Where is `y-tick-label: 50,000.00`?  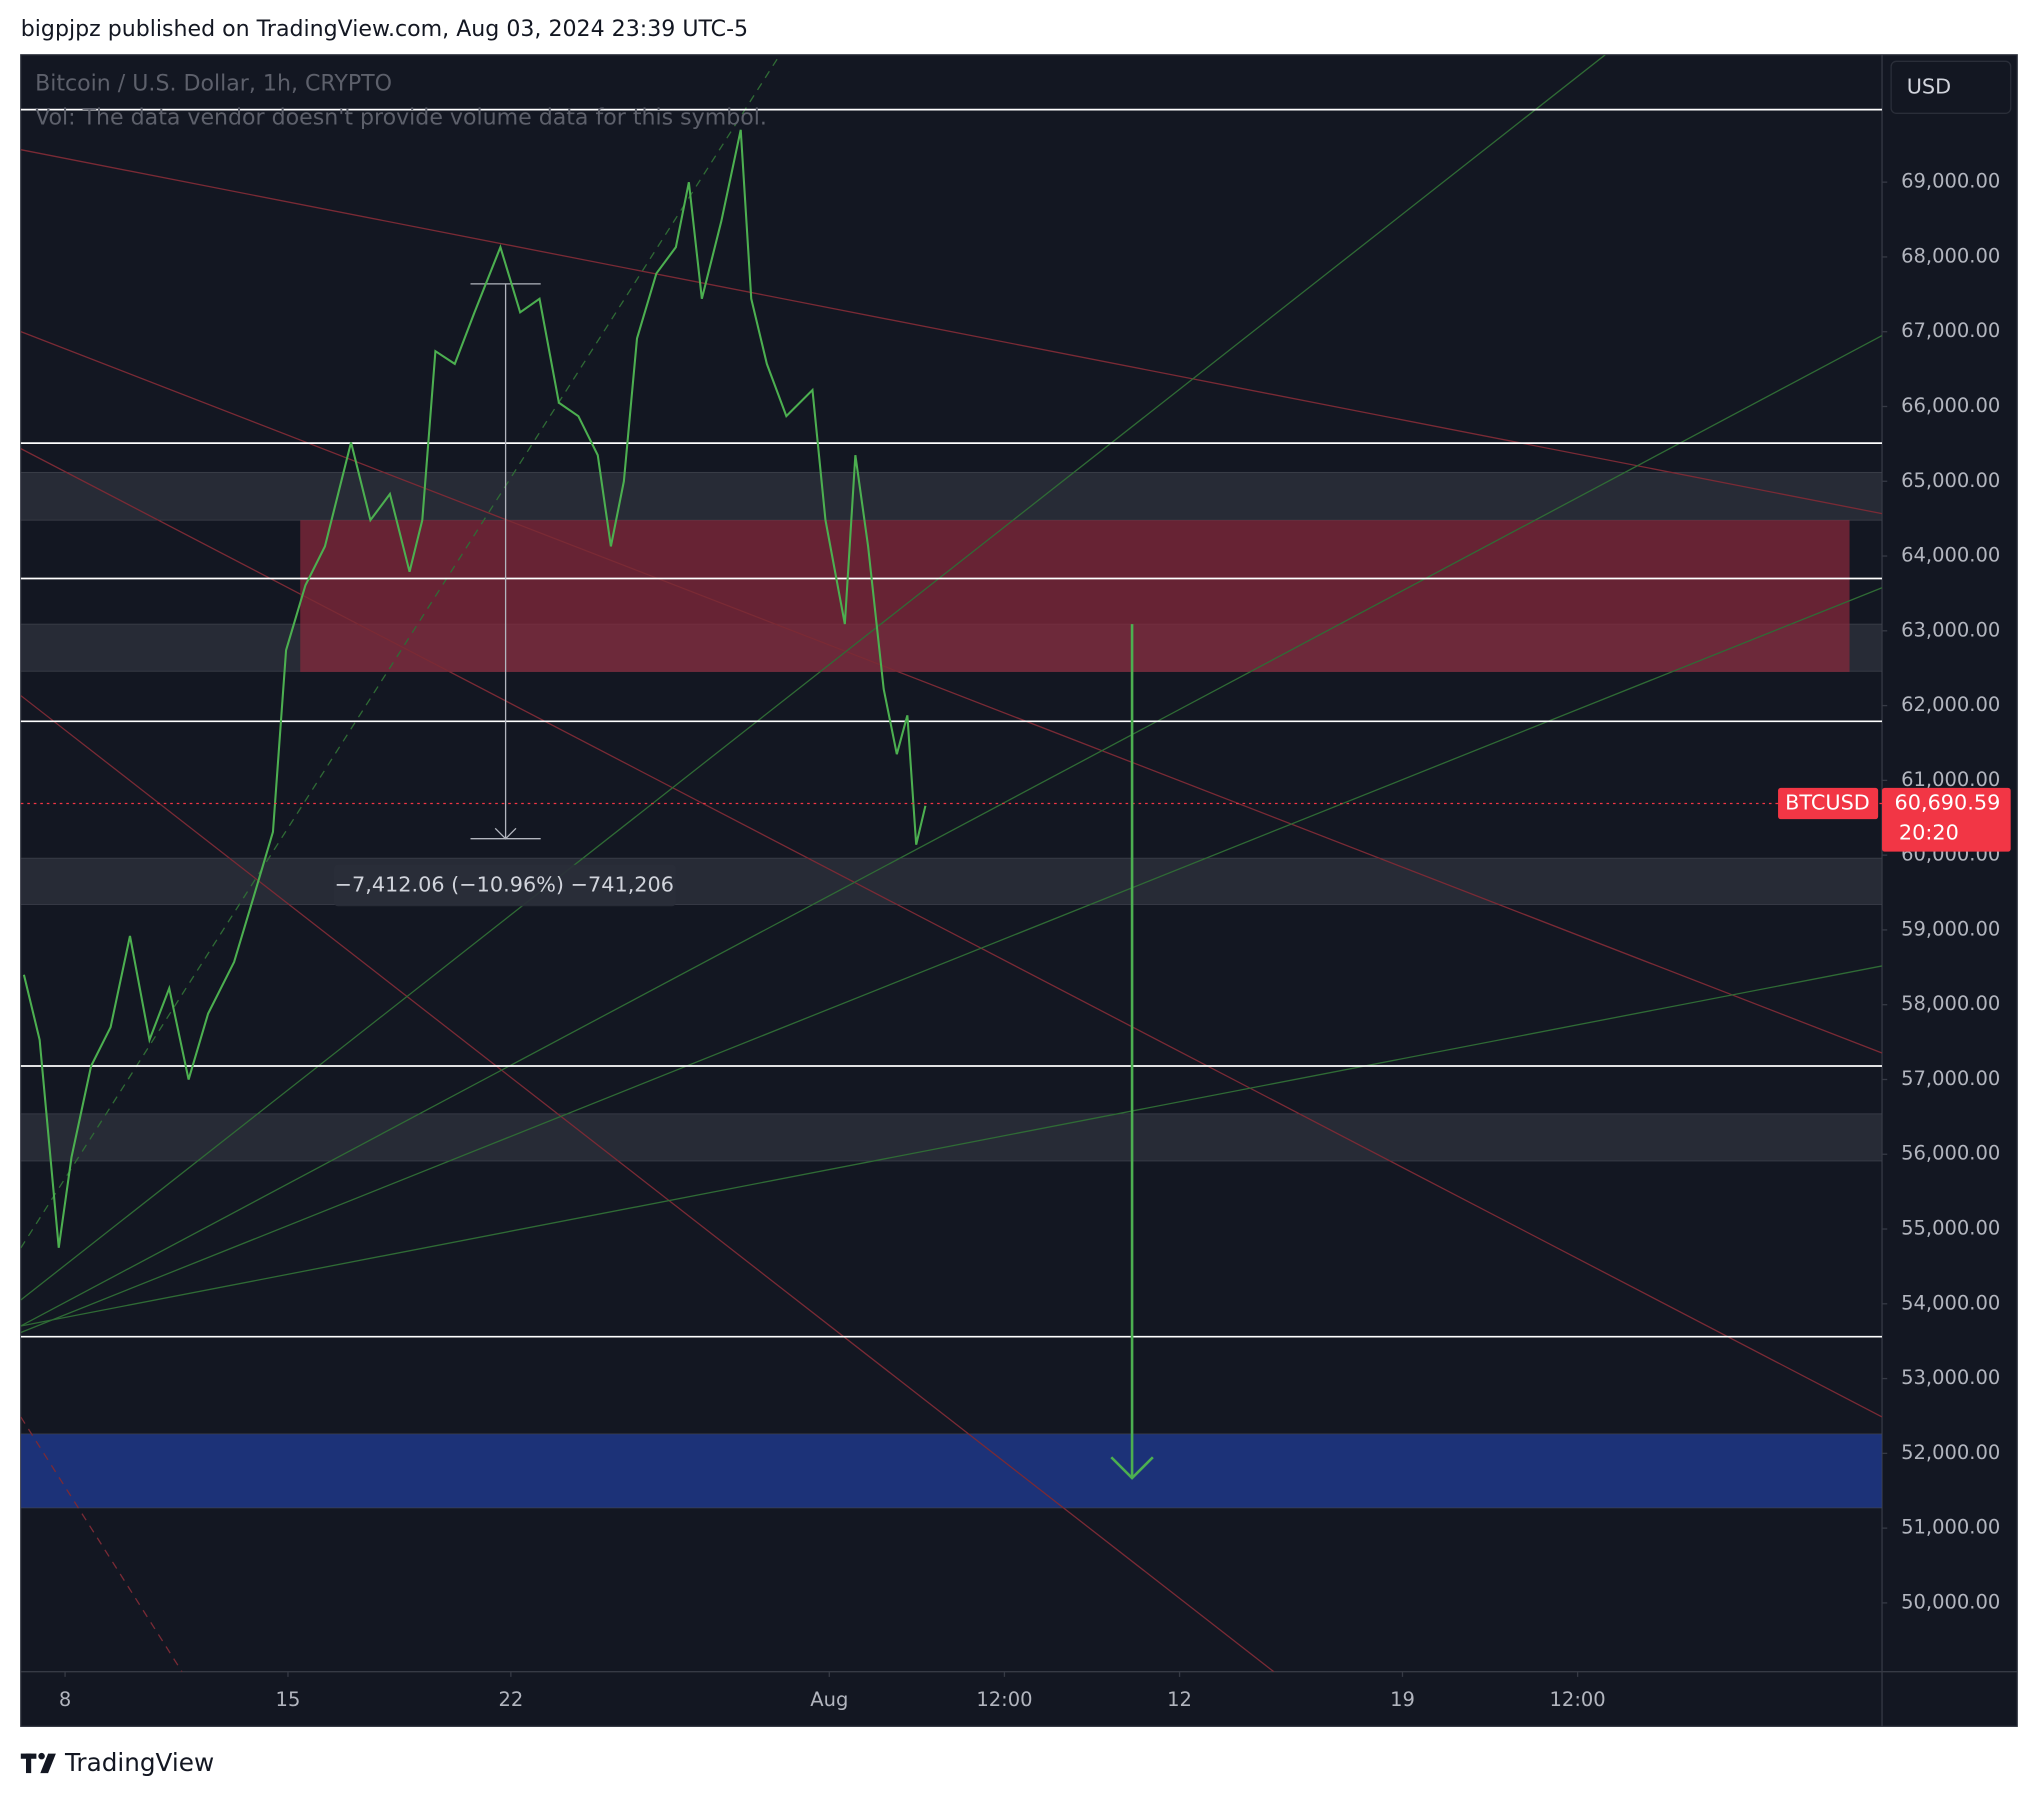
y-tick-label: 50,000.00 is located at coordinates (1950, 1601).